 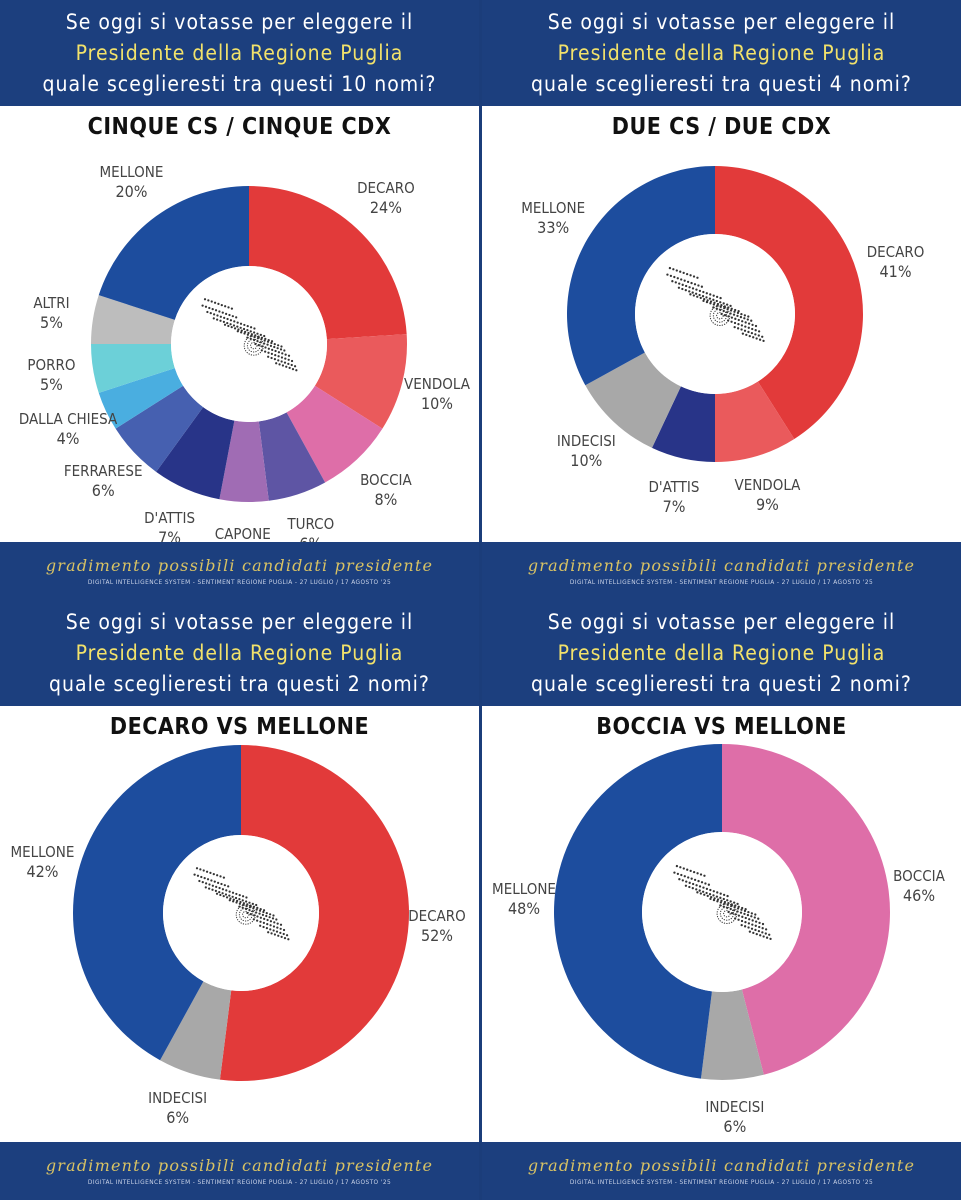 I want to click on slice-label-value: 7%, so click(x=169, y=537).